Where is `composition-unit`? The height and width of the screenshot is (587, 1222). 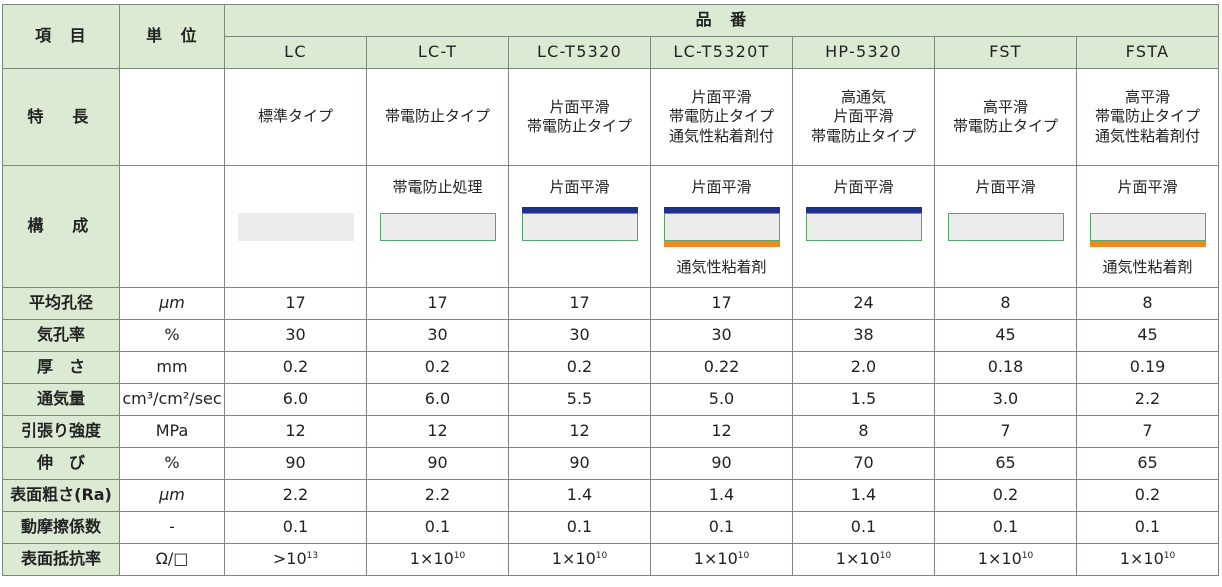
composition-unit is located at coordinates (172, 226).